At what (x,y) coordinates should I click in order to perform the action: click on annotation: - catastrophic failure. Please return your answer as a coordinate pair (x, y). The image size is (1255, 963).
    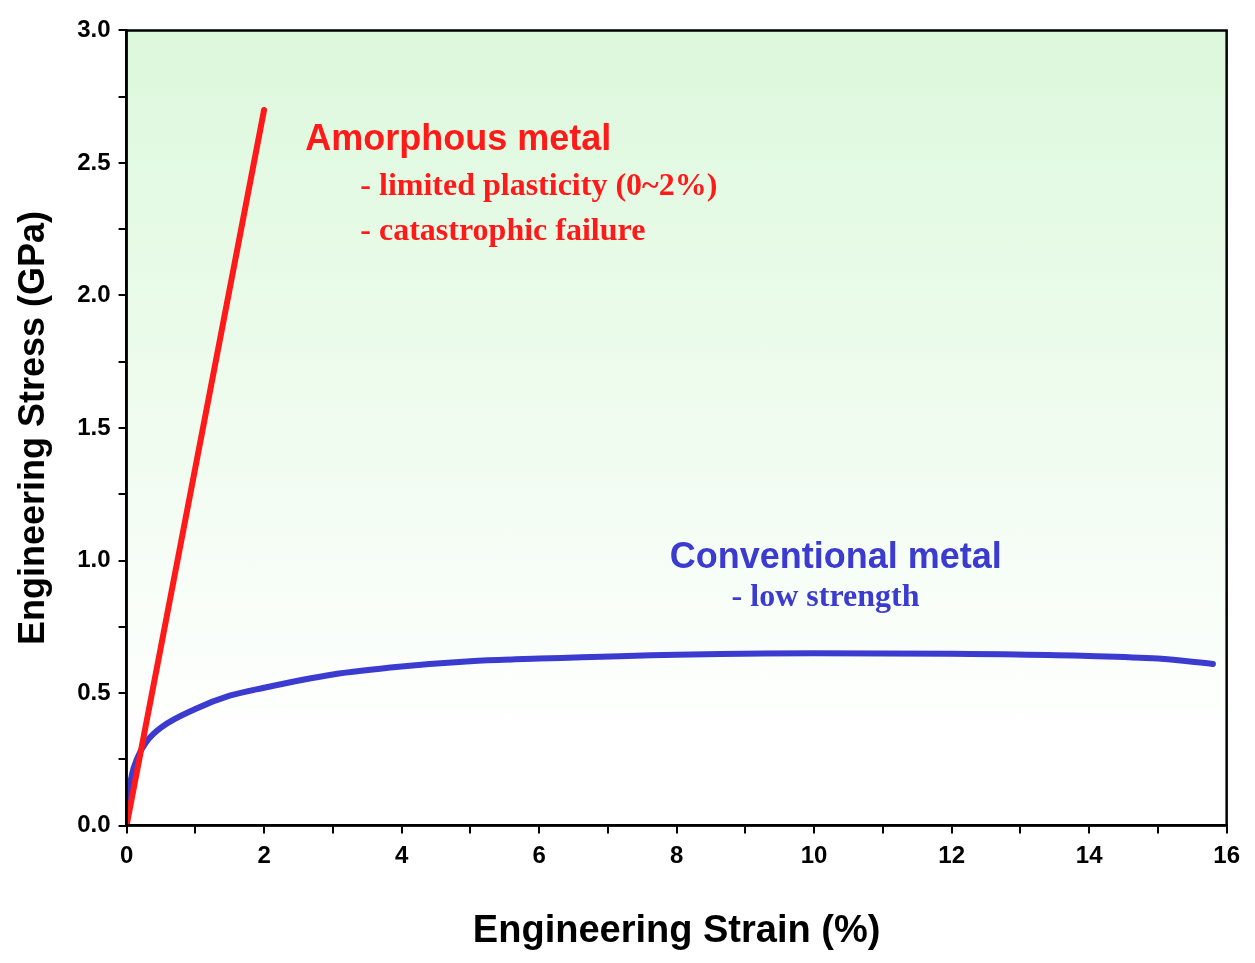
    Looking at the image, I should click on (503, 228).